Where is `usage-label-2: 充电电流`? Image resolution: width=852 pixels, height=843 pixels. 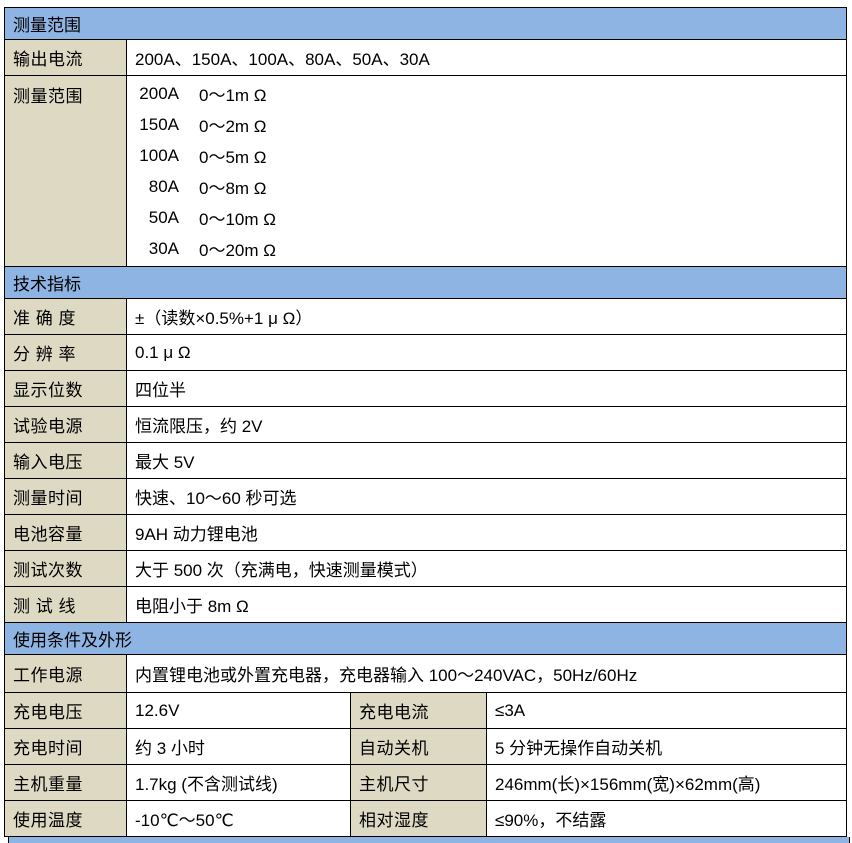 usage-label-2: 充电电流 is located at coordinates (418, 710).